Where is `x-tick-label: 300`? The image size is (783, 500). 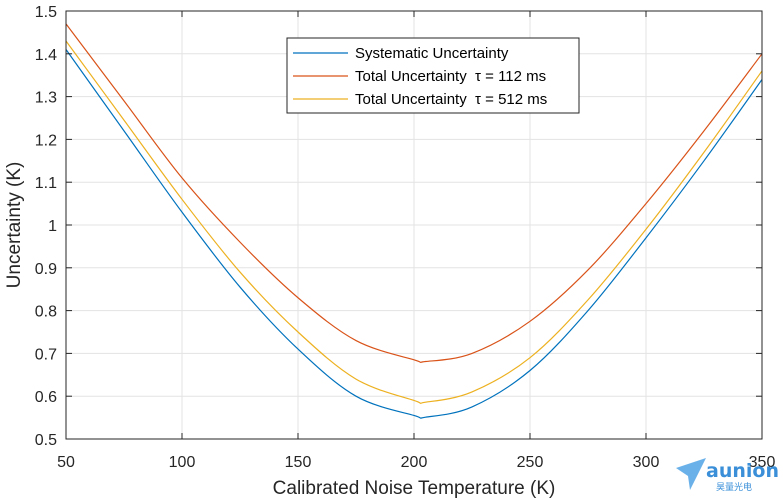 x-tick-label: 300 is located at coordinates (646, 462).